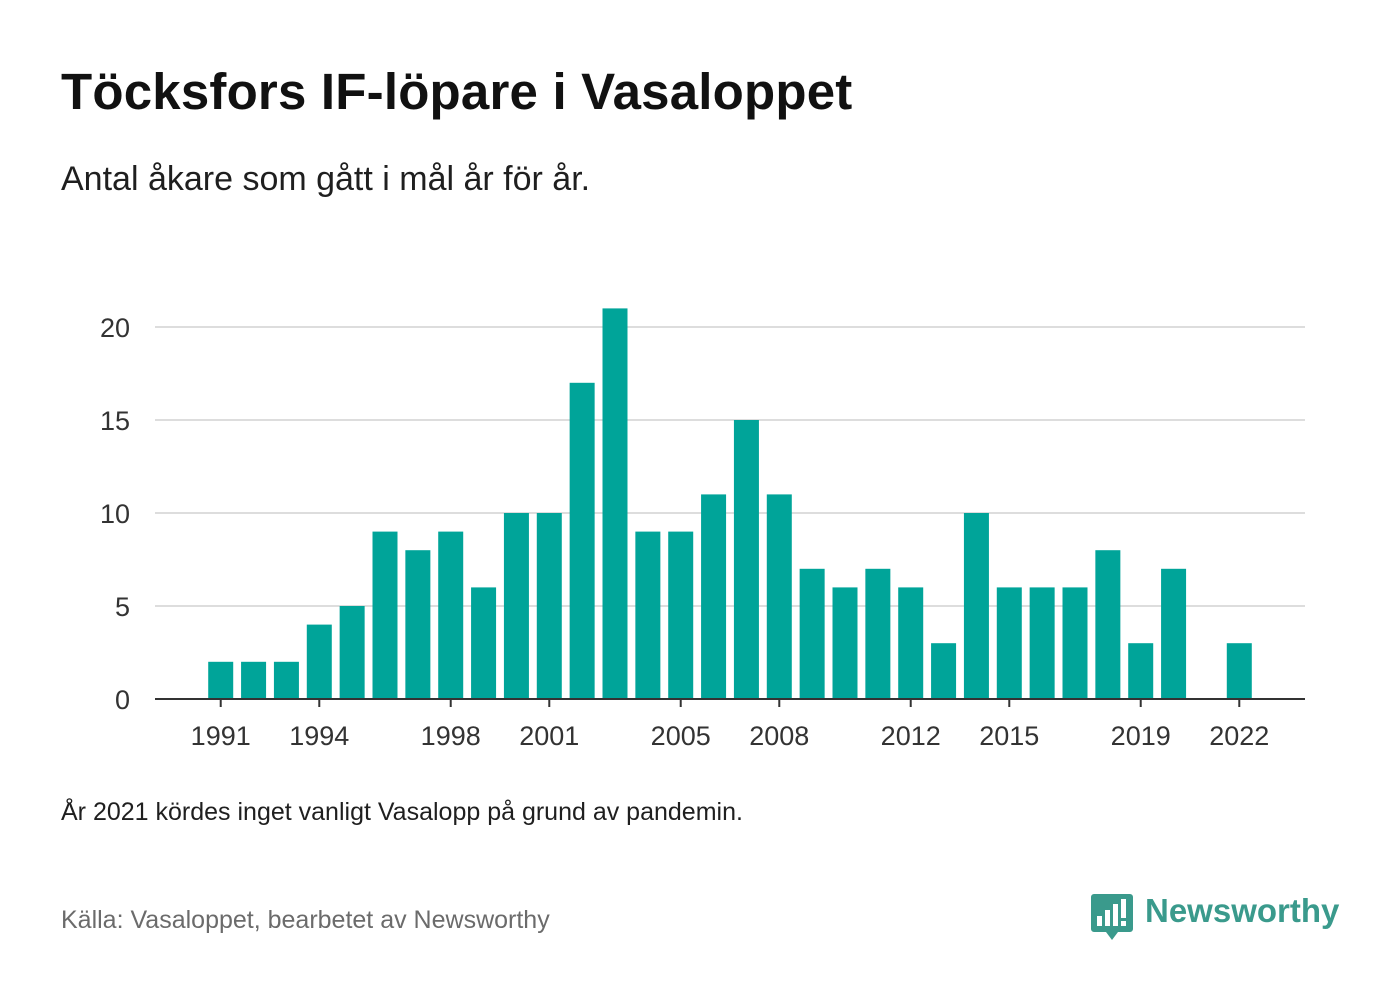 The image size is (1400, 1000). I want to click on y-tick-label: 0, so click(122, 700).